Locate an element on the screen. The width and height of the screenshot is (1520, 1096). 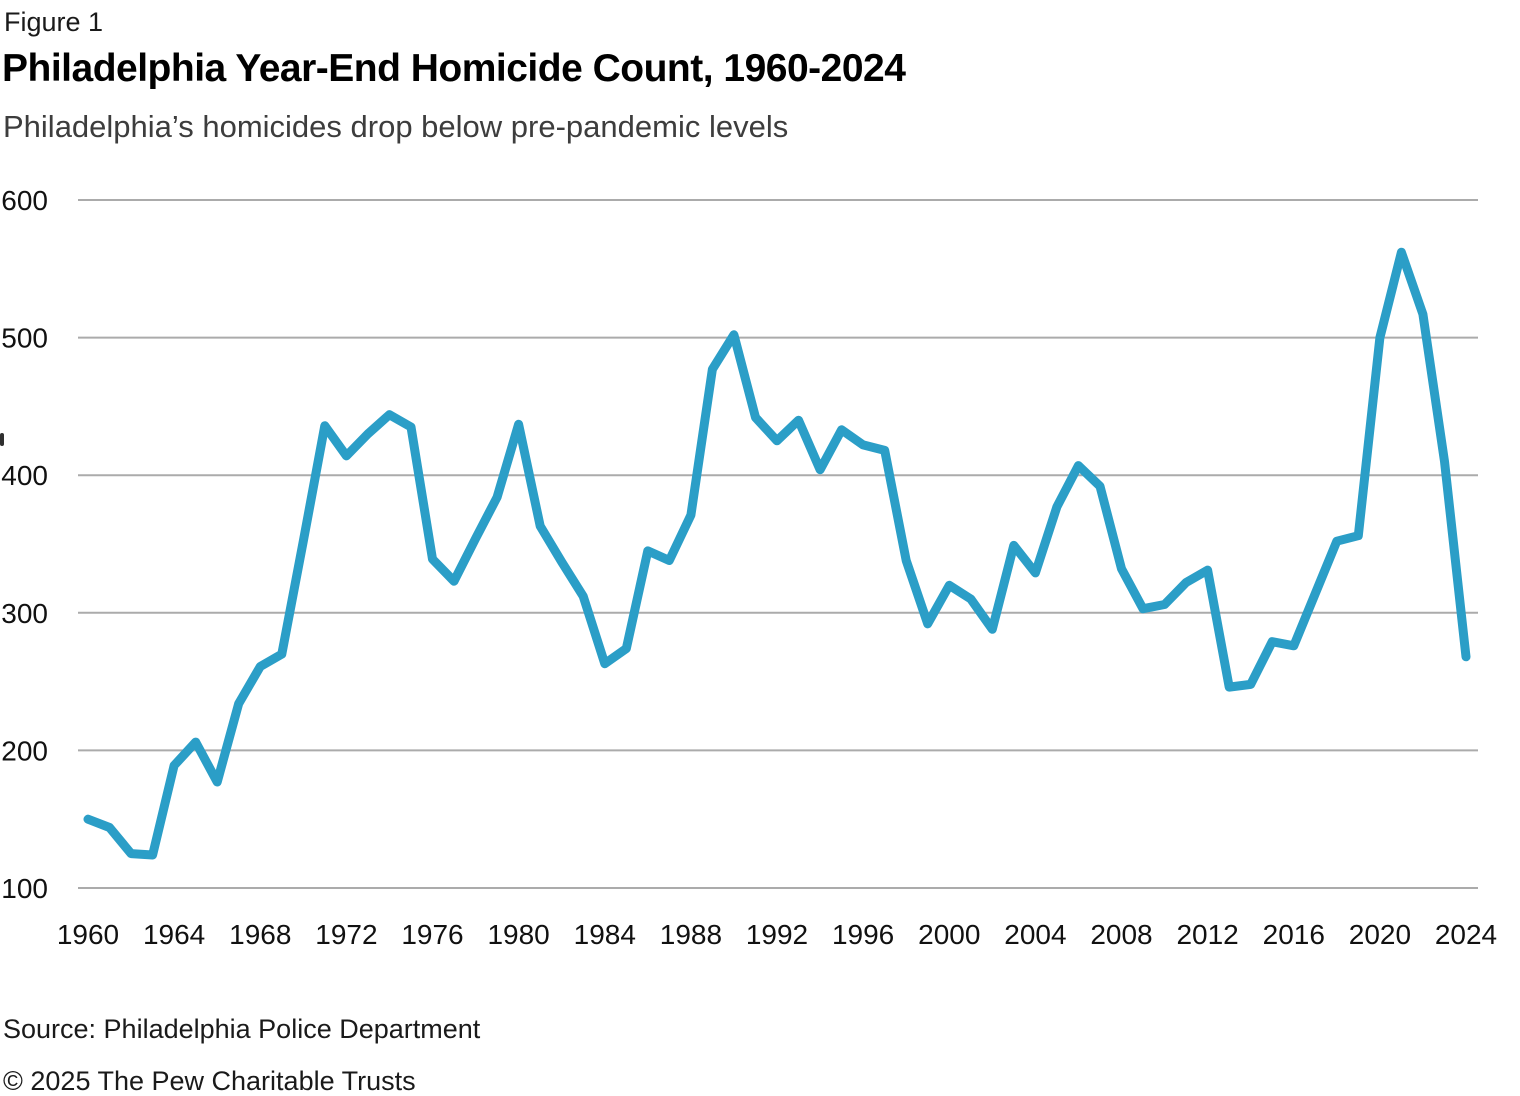
x-tick-label-1976: 1976 is located at coordinates (432, 934).